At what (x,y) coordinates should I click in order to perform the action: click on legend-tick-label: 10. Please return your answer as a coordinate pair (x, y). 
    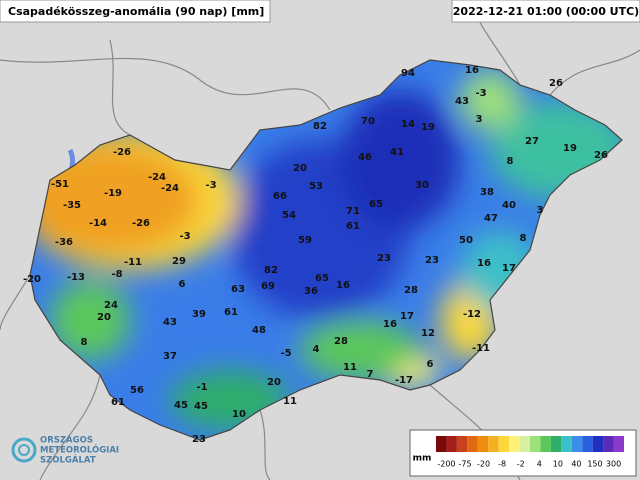
    Looking at the image, I should click on (558, 464).